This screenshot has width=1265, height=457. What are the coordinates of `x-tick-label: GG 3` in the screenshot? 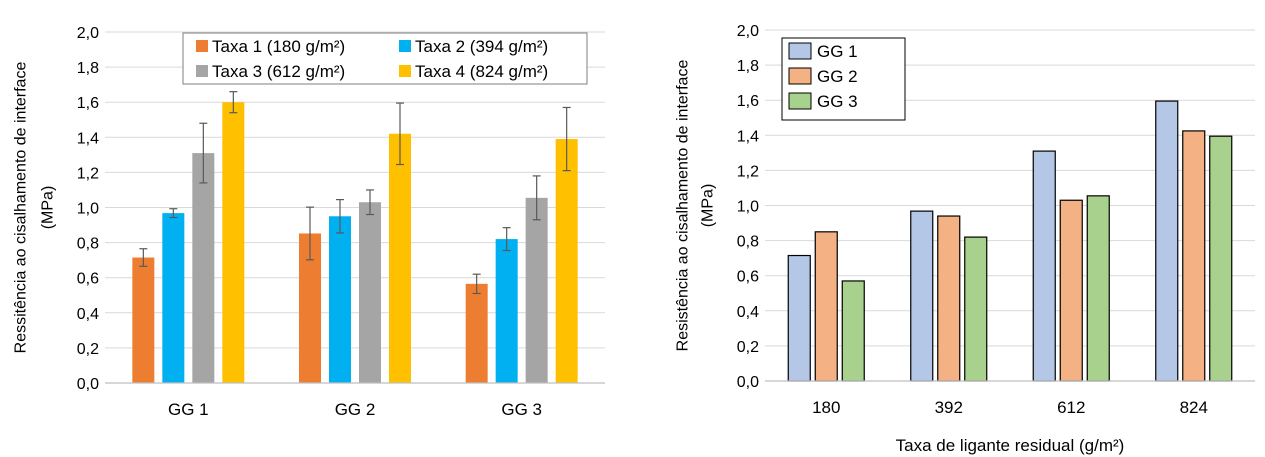 It's located at (521, 409).